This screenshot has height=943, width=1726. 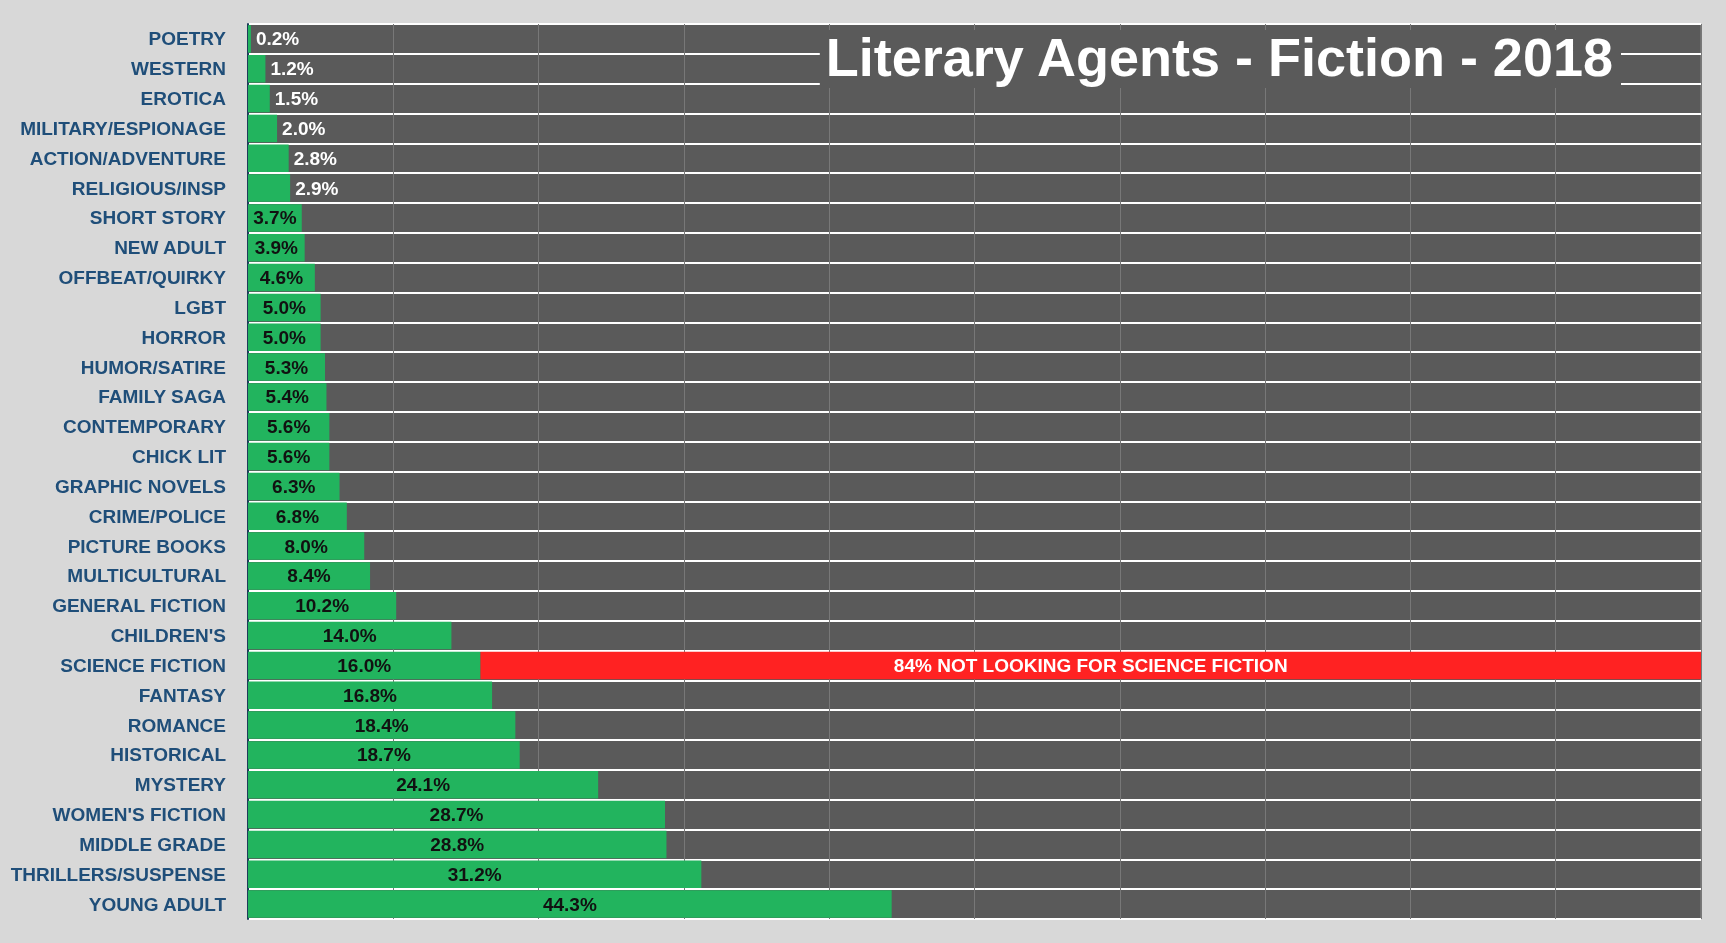 I want to click on data-label: 1.5%, so click(x=296, y=99).